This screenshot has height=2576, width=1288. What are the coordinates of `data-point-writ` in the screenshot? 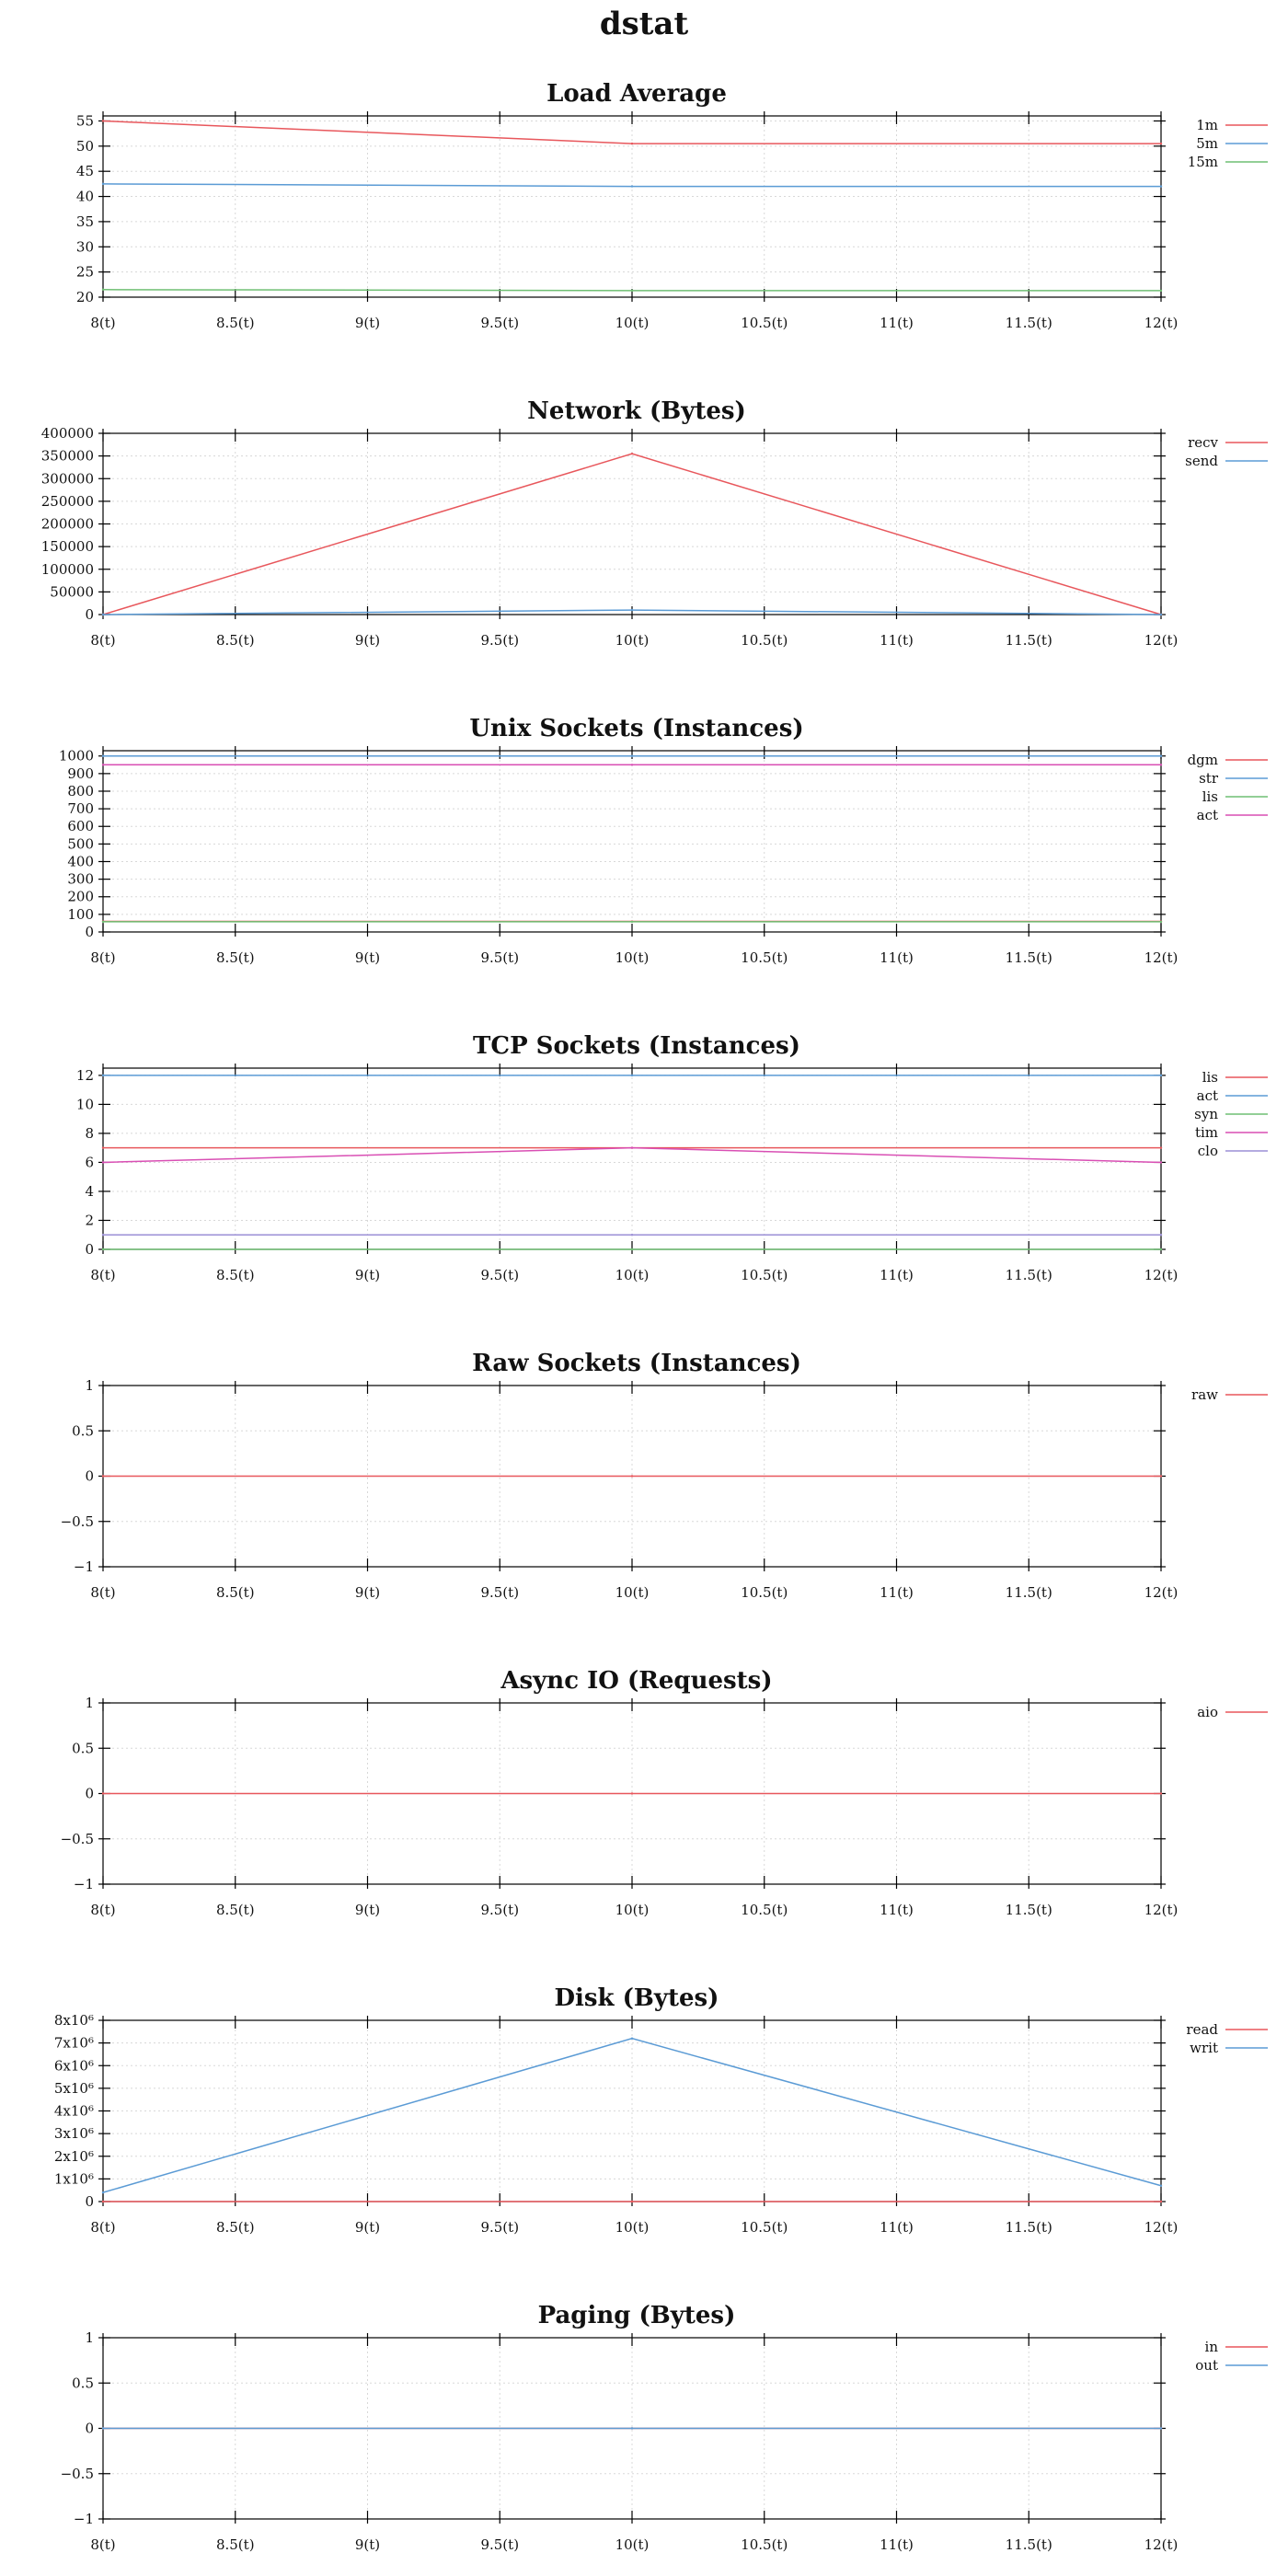 It's located at (103, 2192).